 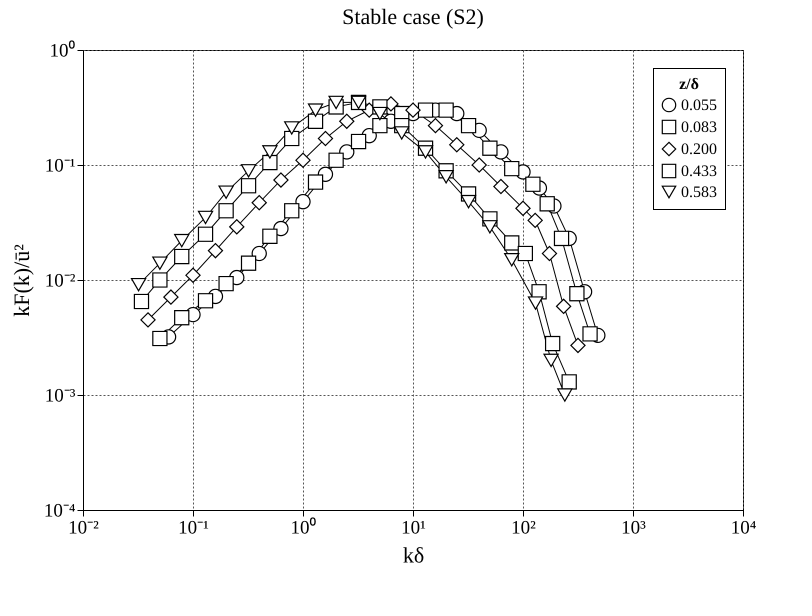 I want to click on y-tick-label: 10⁻³, so click(x=60, y=396).